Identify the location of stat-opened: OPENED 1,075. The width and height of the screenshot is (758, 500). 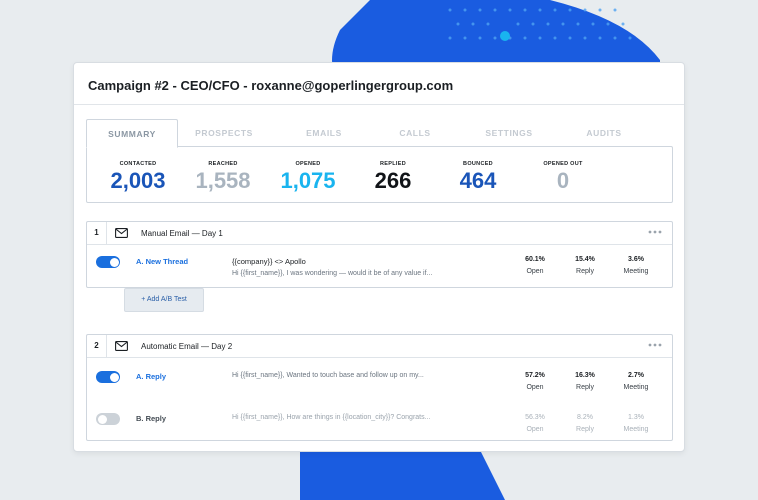
(308, 177).